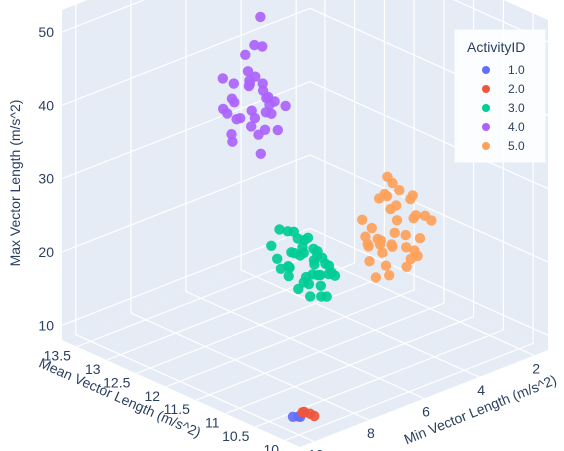  Describe the element at coordinates (233, 83) in the screenshot. I see `point-series-4.0-34` at that location.